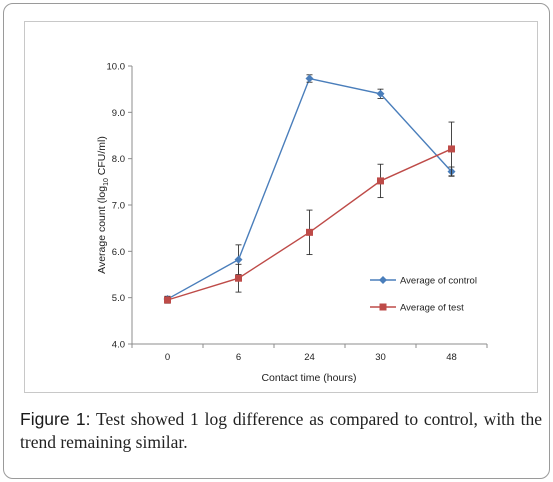  What do you see at coordinates (308, 378) in the screenshot?
I see `x-axis-label: Contact time (hours)` at bounding box center [308, 378].